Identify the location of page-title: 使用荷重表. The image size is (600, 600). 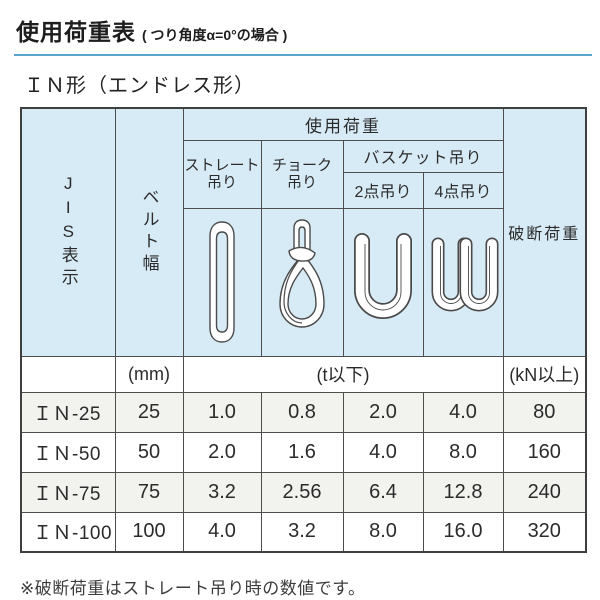
(76, 32).